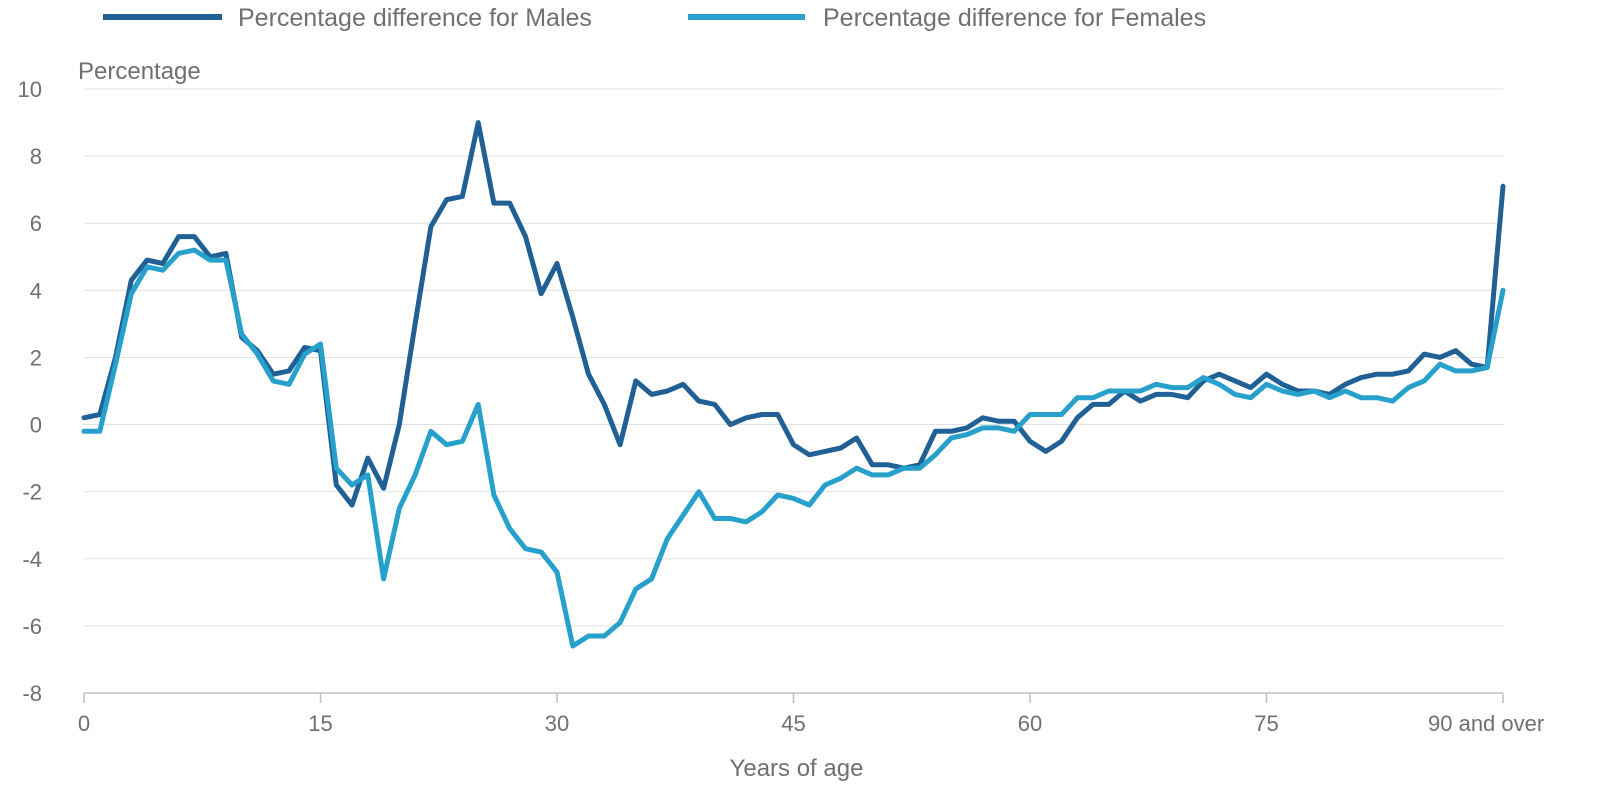 The width and height of the screenshot is (1611, 807). What do you see at coordinates (30, 89) in the screenshot?
I see `y-tick-label: 10` at bounding box center [30, 89].